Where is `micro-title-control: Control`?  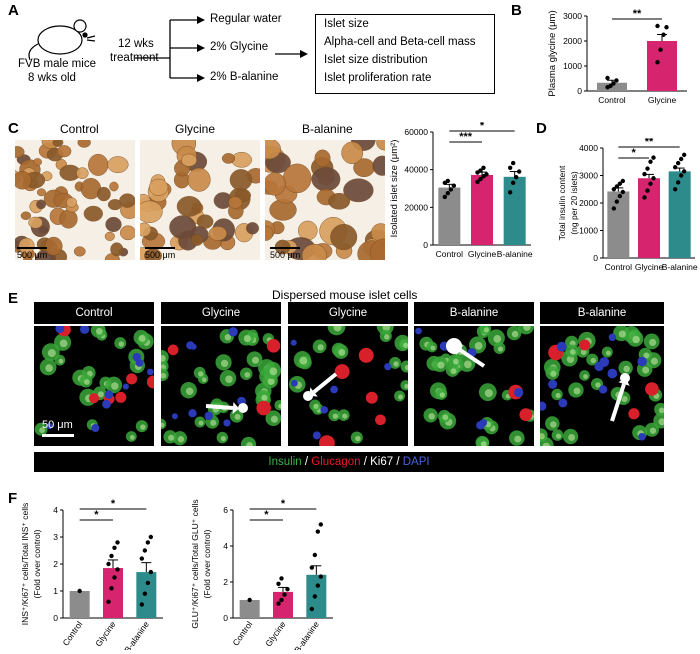
micro-title-control: Control is located at coordinates (94, 313).